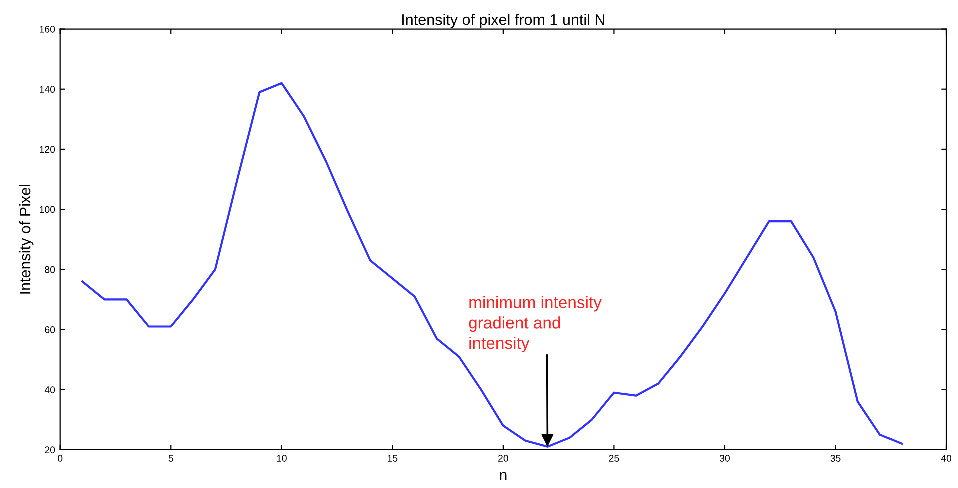 The width and height of the screenshot is (958, 488). What do you see at coordinates (171, 458) in the screenshot?
I see `x-tick-label: 5` at bounding box center [171, 458].